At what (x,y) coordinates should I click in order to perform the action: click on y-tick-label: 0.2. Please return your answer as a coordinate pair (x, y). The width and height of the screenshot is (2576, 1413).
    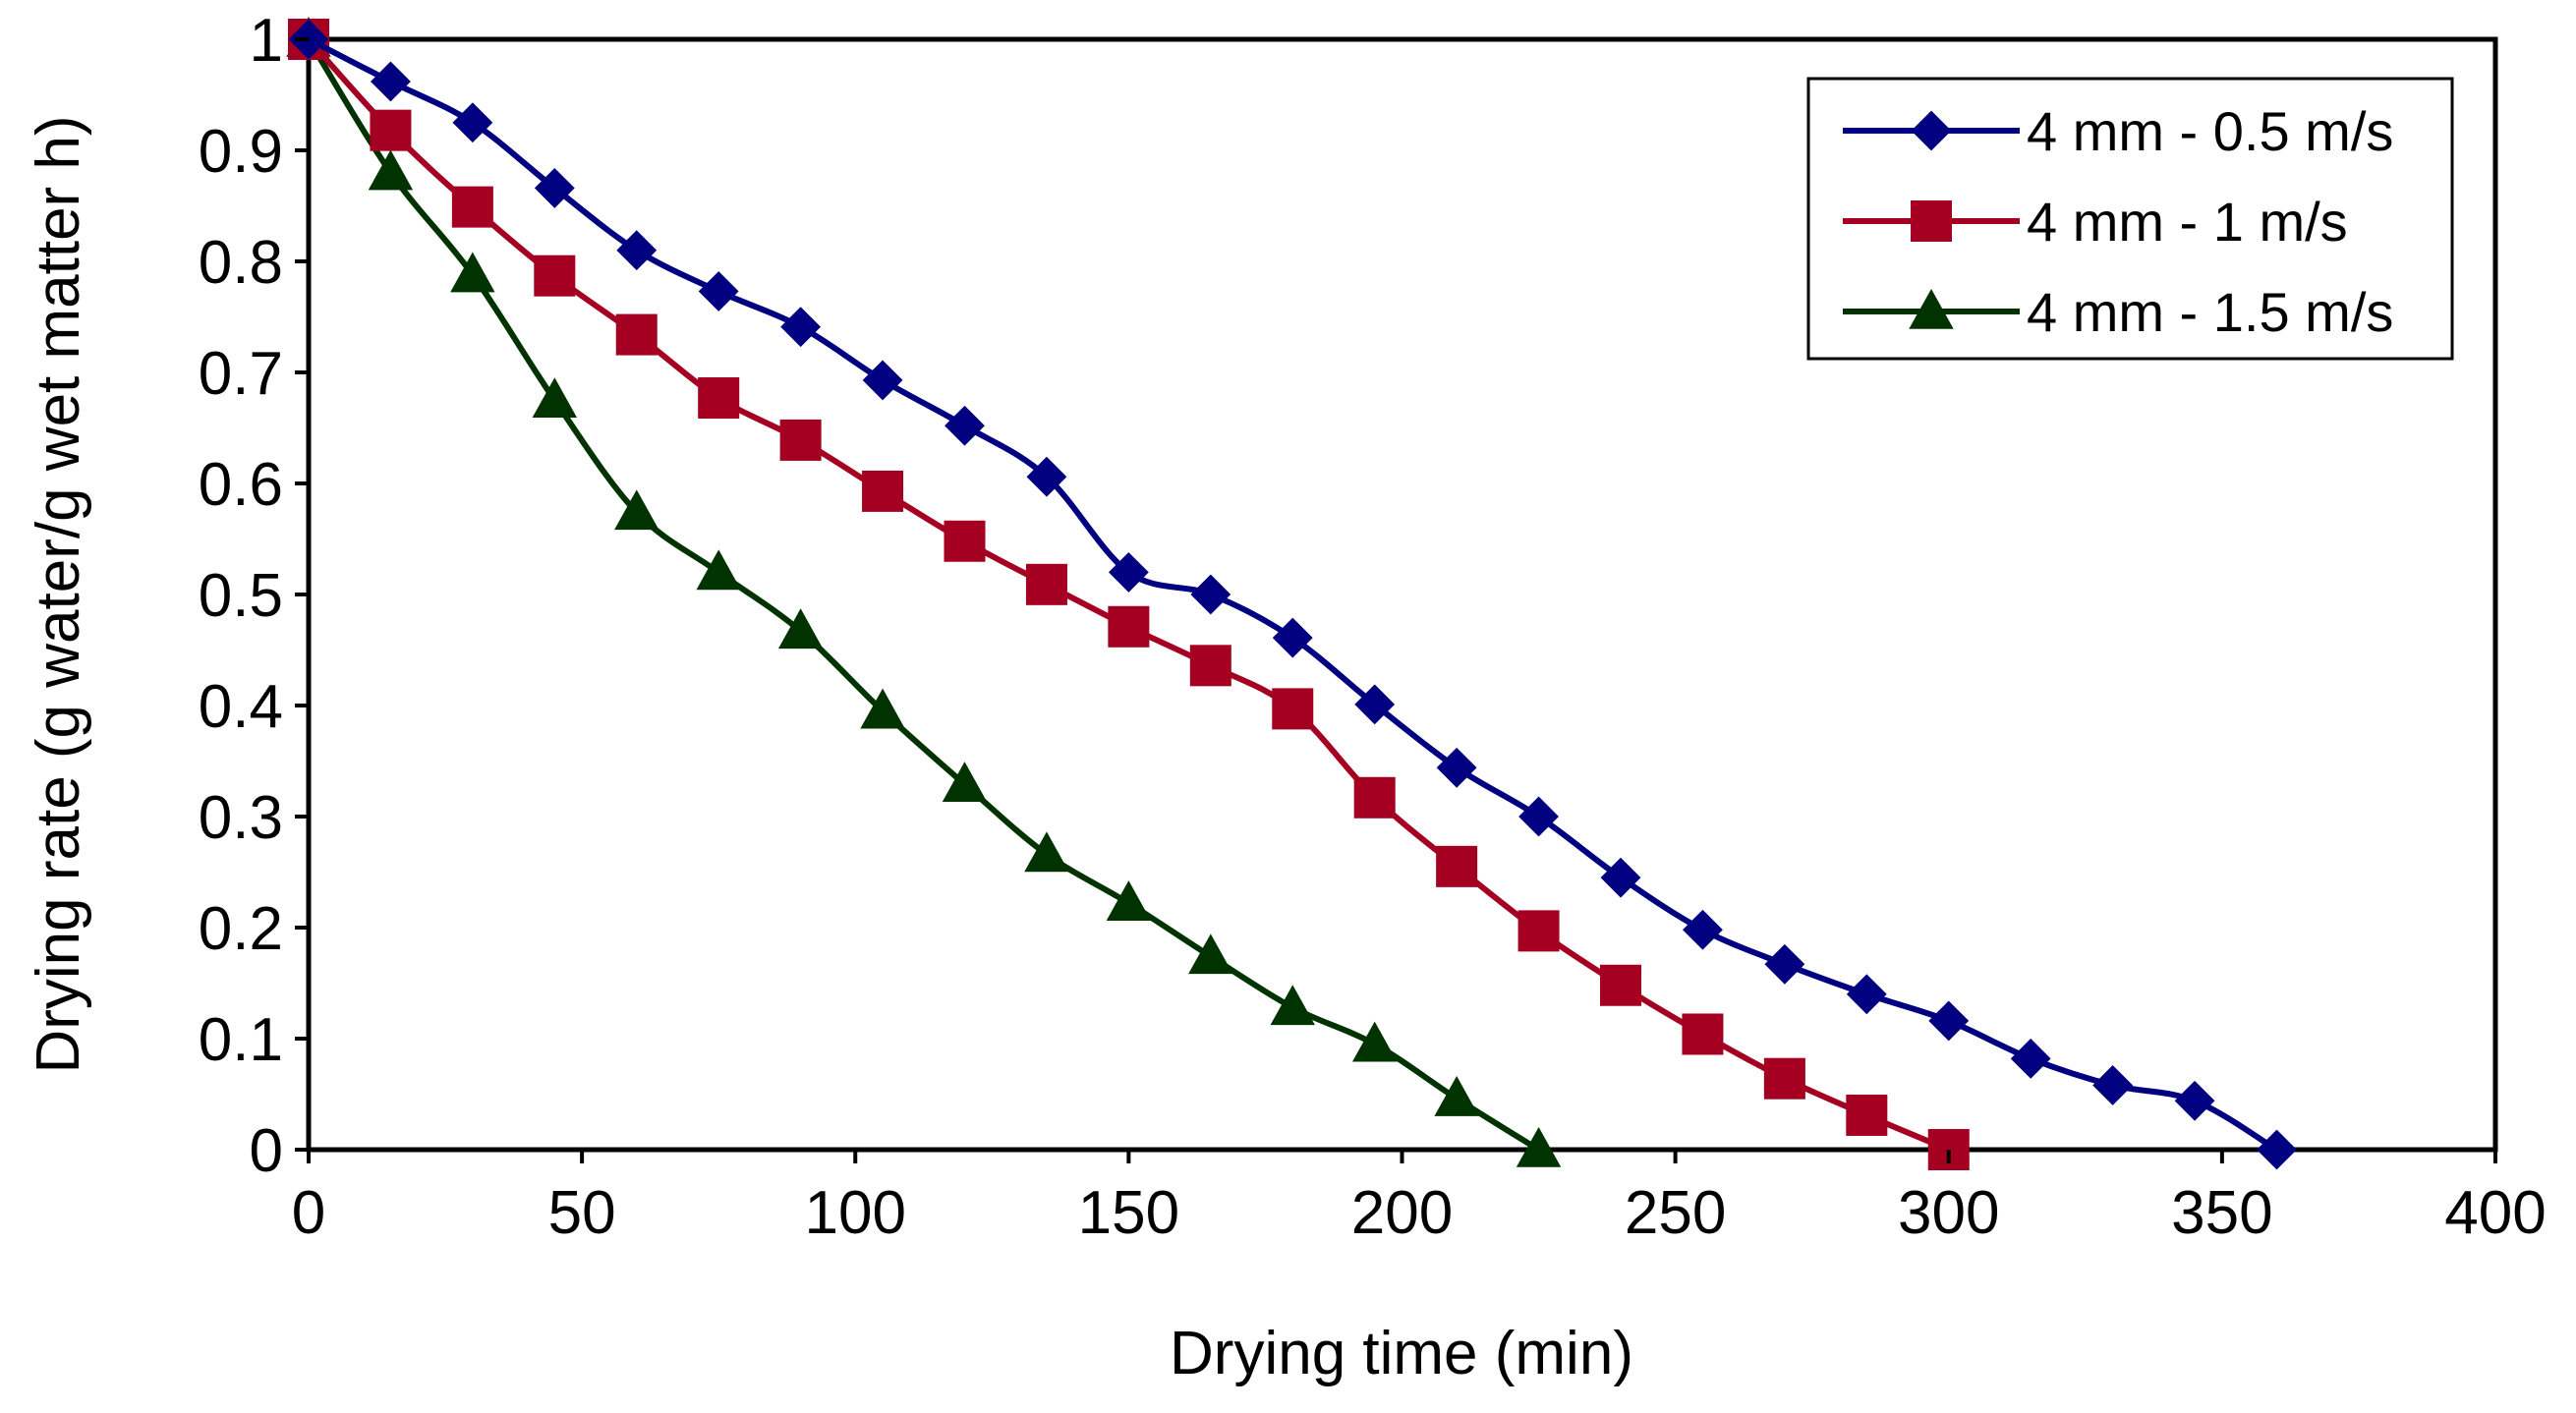
    Looking at the image, I should click on (241, 929).